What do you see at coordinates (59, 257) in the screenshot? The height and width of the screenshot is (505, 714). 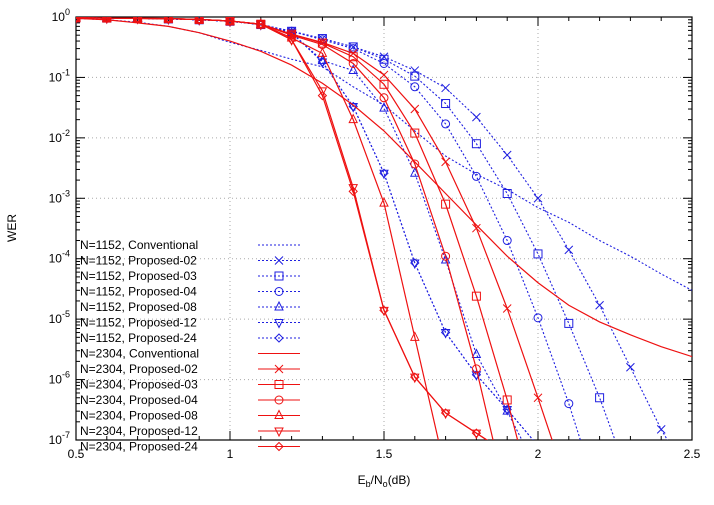 I see `y-tick-label: 10⁻⁴` at bounding box center [59, 257].